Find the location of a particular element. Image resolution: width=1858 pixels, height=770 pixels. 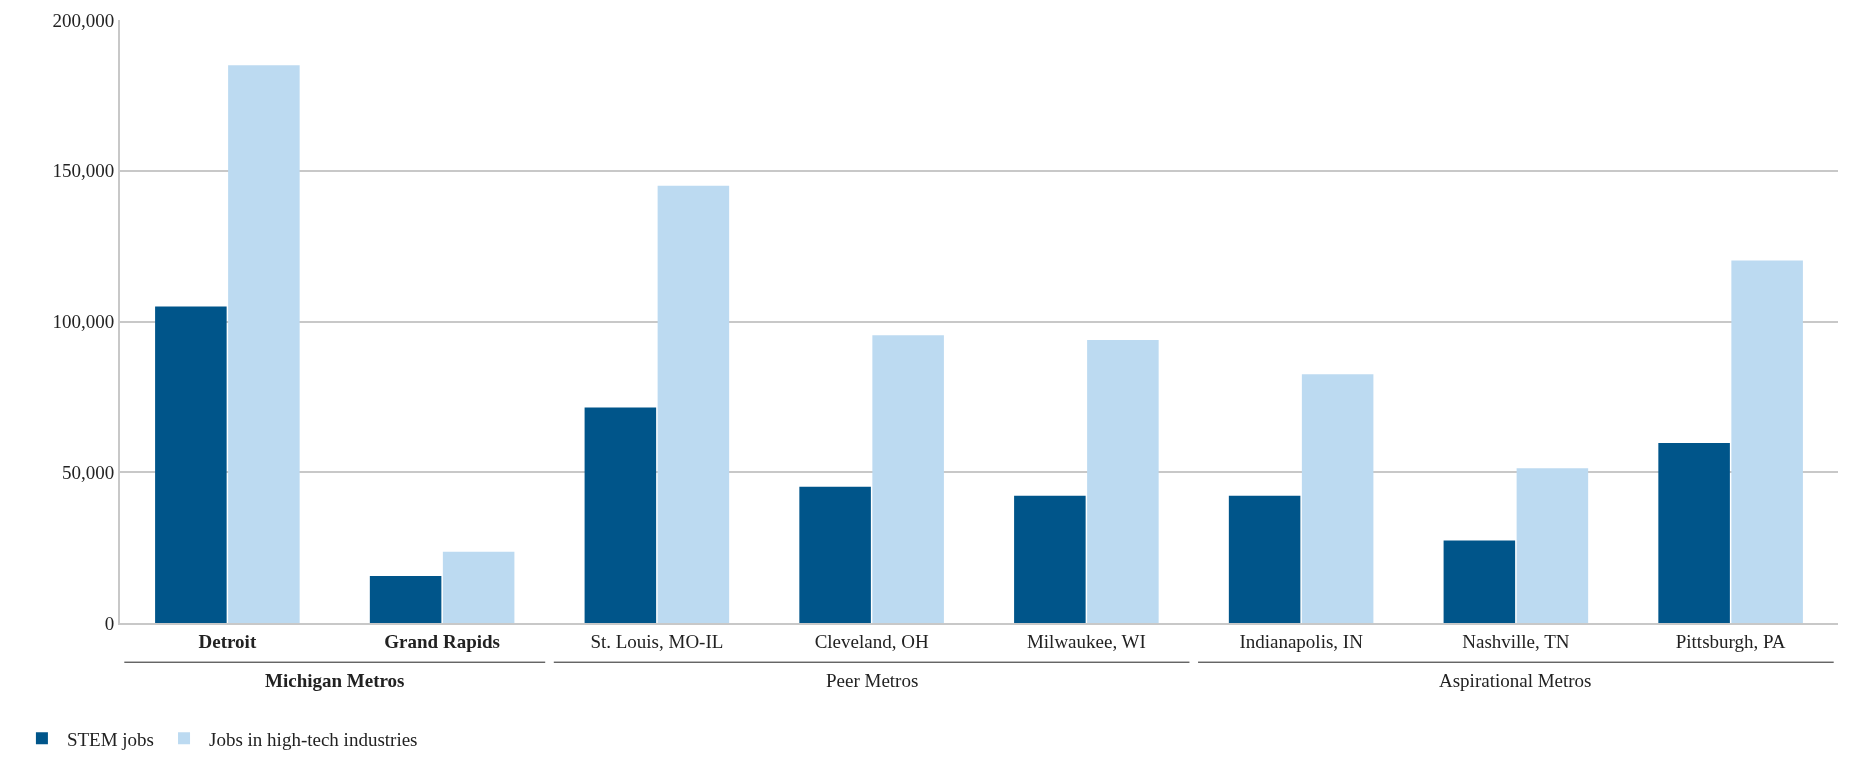

x-tick-label: St. Louis, MO-IL is located at coordinates (657, 641).